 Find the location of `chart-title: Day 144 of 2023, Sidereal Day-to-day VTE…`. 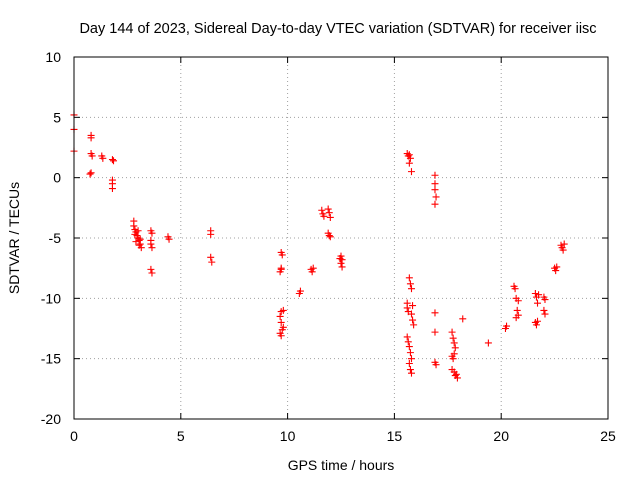

chart-title: Day 144 of 2023, Sidereal Day-to-day VTE… is located at coordinates (337, 29).